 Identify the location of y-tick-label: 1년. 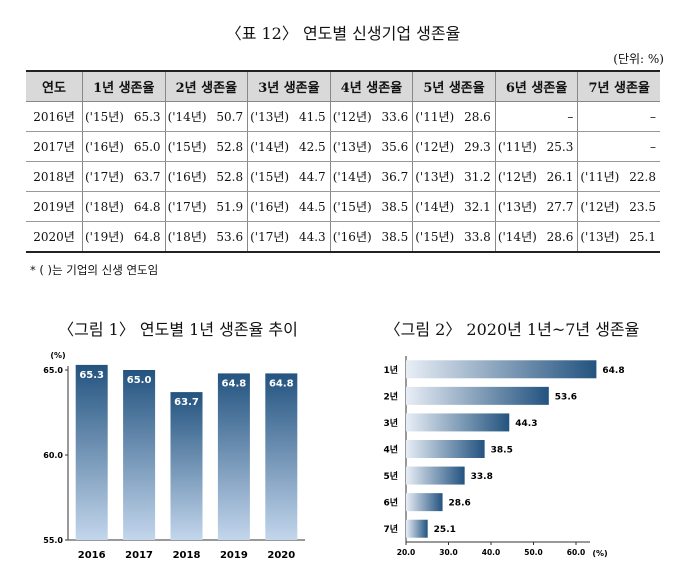
(390, 370).